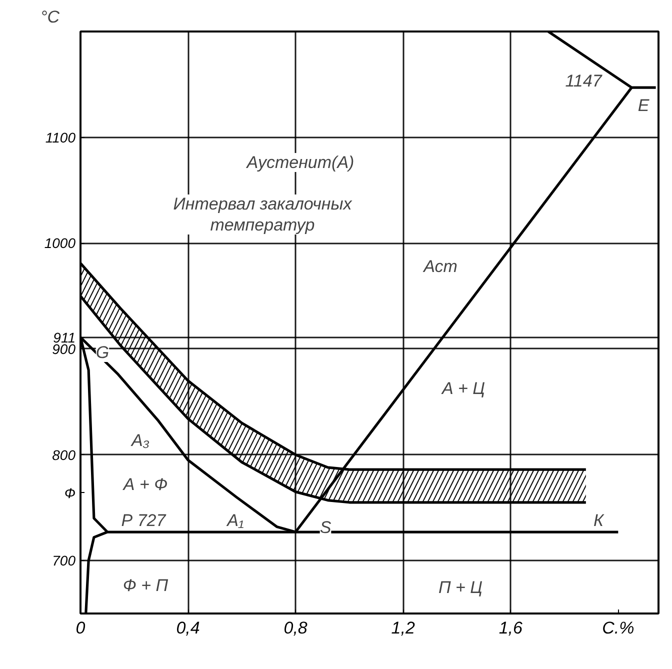 The height and width of the screenshot is (669, 672). Describe the element at coordinates (644, 105) in the screenshot. I see `annotation: E` at that location.